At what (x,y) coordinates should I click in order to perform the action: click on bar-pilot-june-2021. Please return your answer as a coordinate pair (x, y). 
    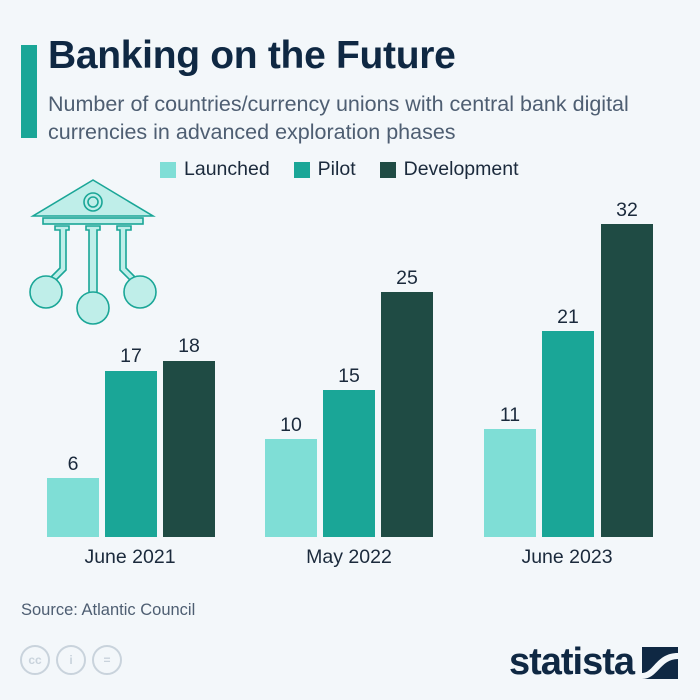
    Looking at the image, I should click on (131, 454).